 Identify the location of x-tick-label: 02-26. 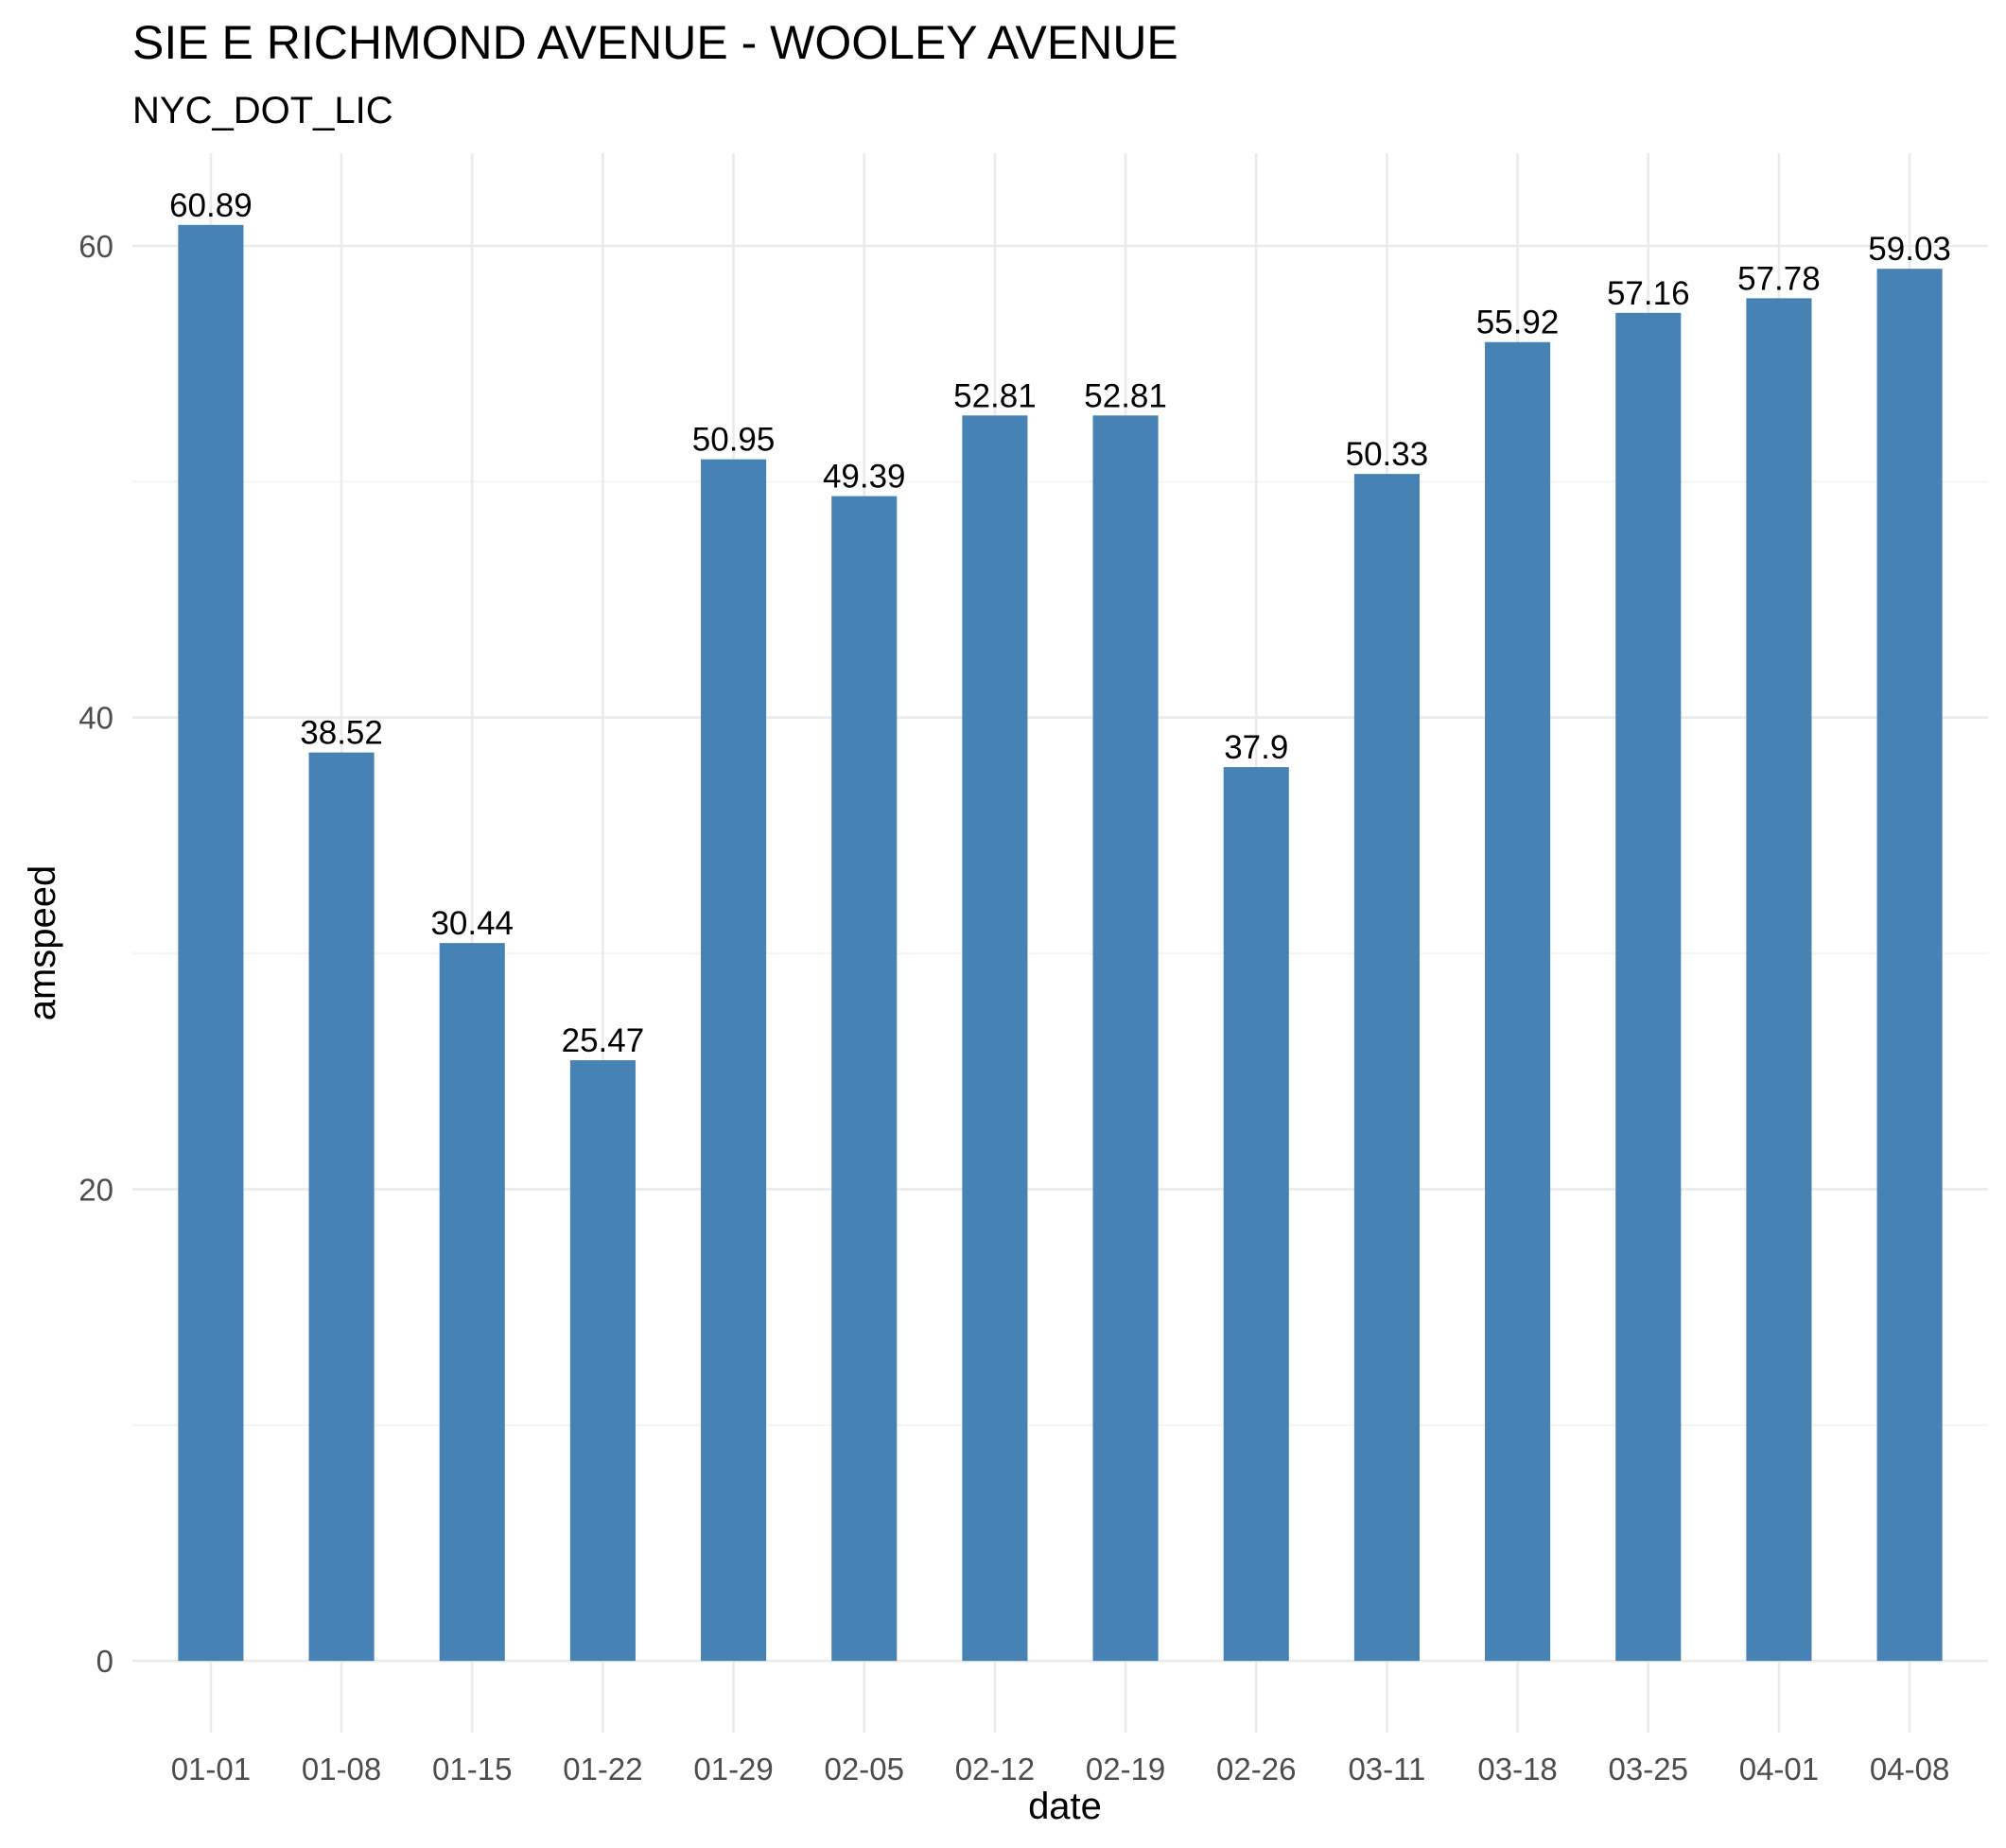
(1256, 1769).